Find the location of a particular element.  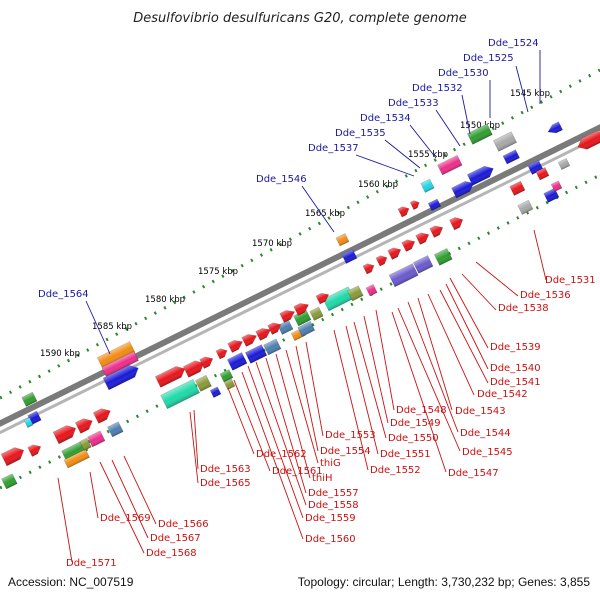

gene-label-top: Dde_1537 is located at coordinates (333, 148).